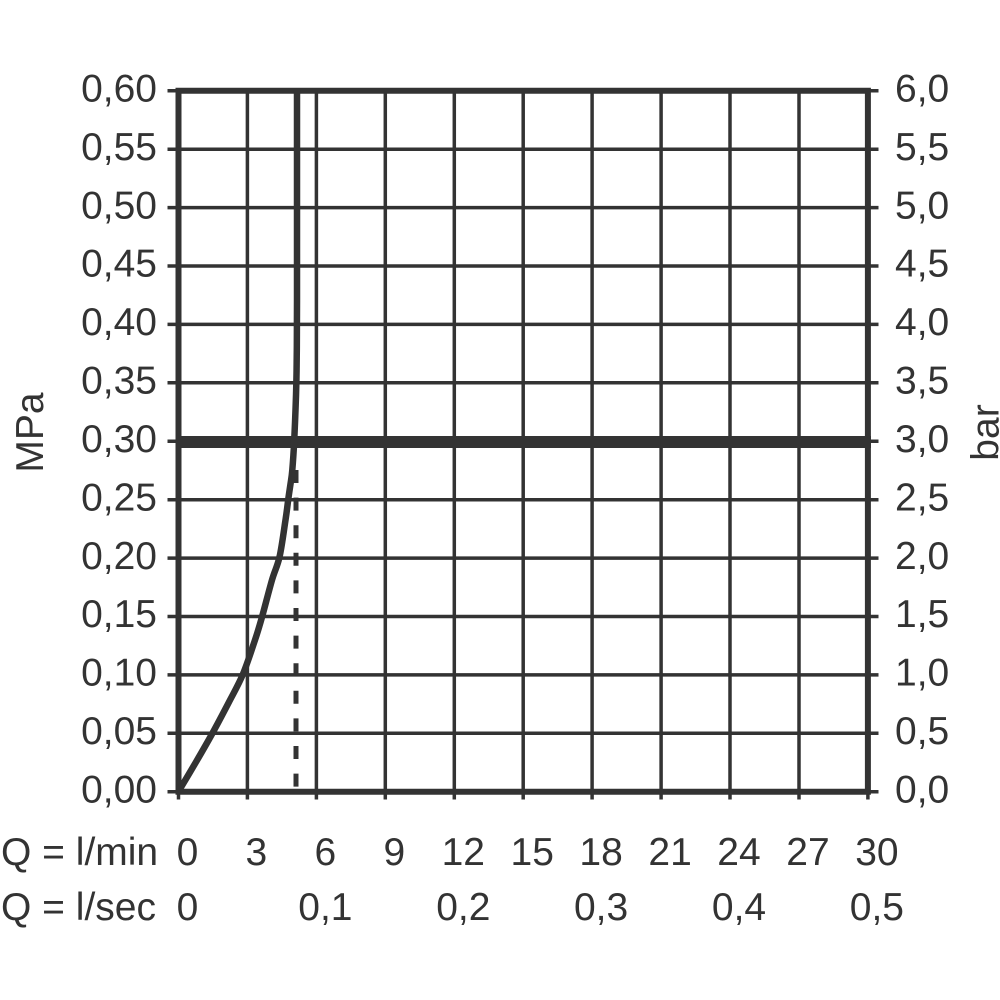 The width and height of the screenshot is (1000, 1000). I want to click on svg-text: 24, so click(738, 852).